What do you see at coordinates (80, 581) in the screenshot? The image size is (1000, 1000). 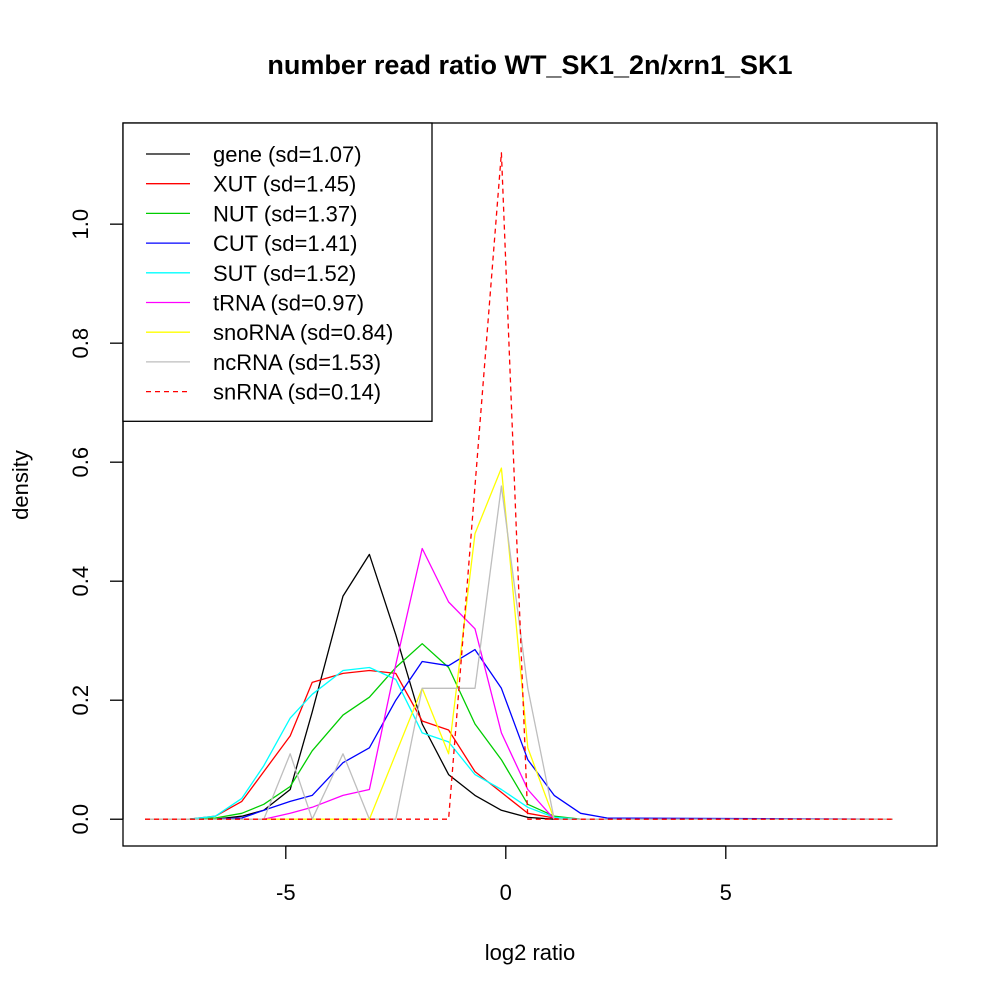 I see `y-tick-label: 0.4` at bounding box center [80, 581].